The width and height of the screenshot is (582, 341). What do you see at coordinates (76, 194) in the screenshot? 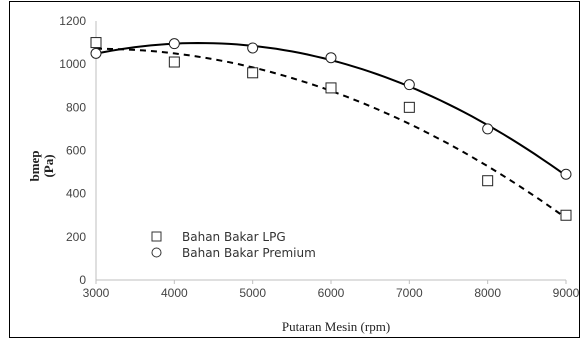
I see `y-tick-label: 400` at bounding box center [76, 194].